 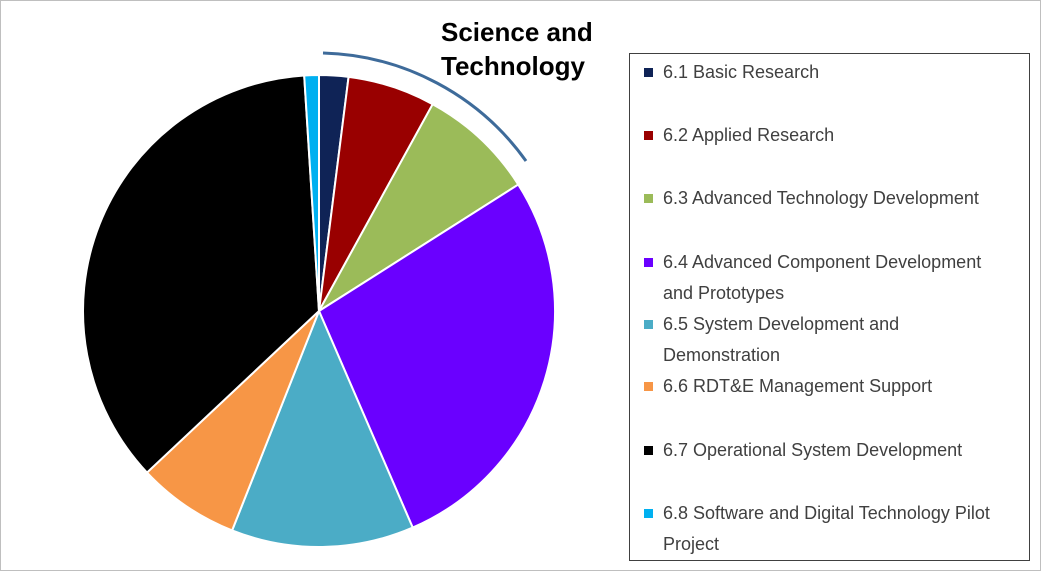 I want to click on legend-item: 6.7 Operational System Development, so click(x=834, y=450).